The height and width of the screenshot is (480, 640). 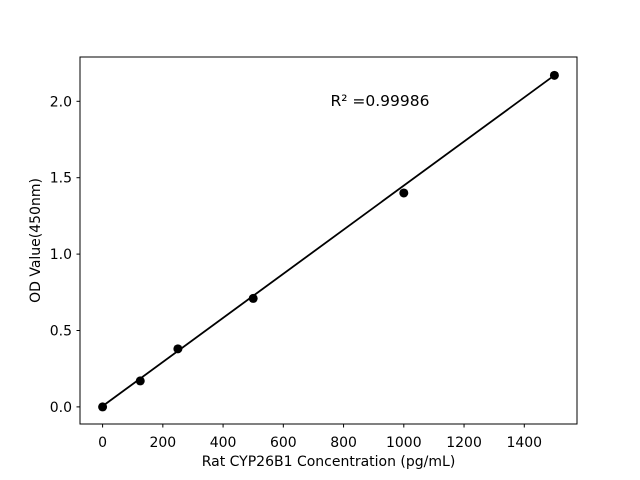 I want to click on y-tick-label: 0.5, so click(x=61, y=331).